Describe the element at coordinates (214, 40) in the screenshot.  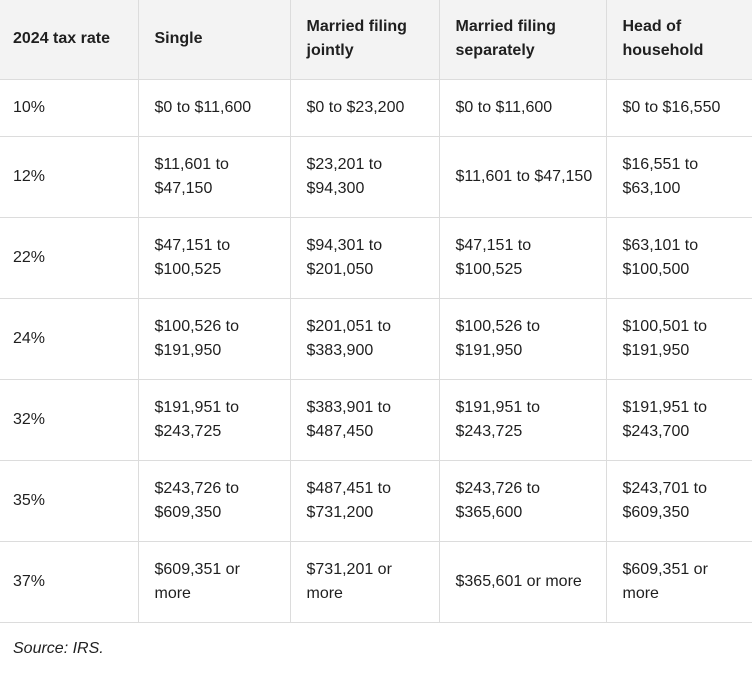
I see `header-single: Single` at that location.